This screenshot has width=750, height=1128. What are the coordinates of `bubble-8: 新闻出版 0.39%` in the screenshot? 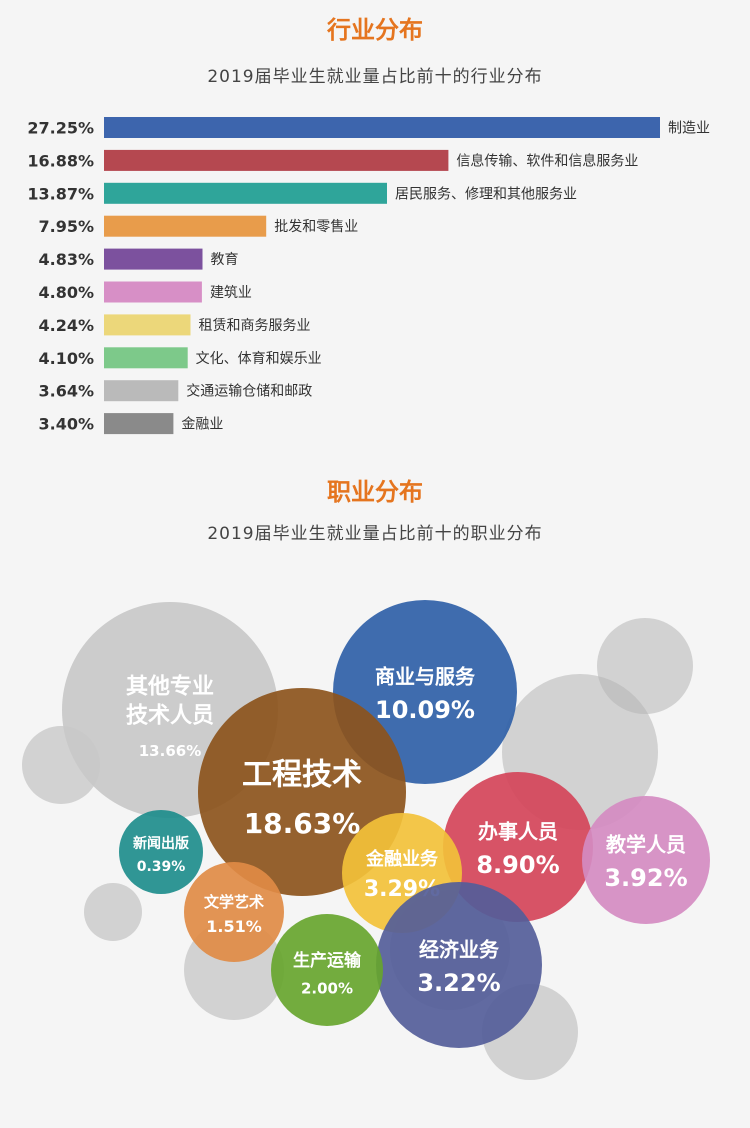 It's located at (161, 852).